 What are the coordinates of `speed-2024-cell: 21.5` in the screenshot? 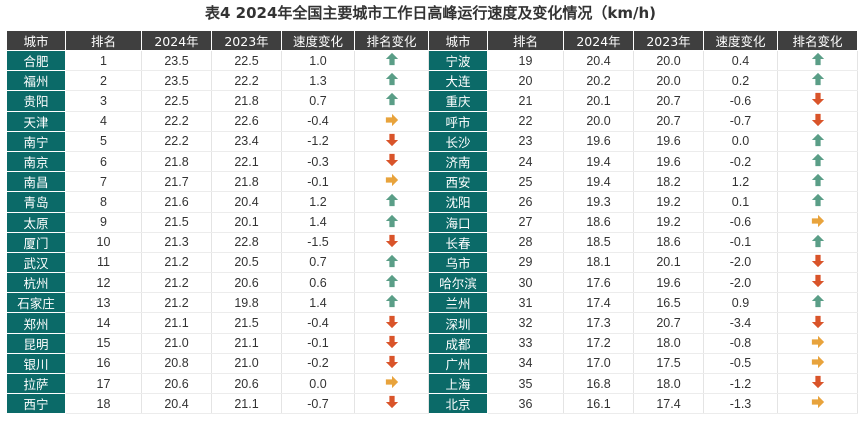 It's located at (176, 222).